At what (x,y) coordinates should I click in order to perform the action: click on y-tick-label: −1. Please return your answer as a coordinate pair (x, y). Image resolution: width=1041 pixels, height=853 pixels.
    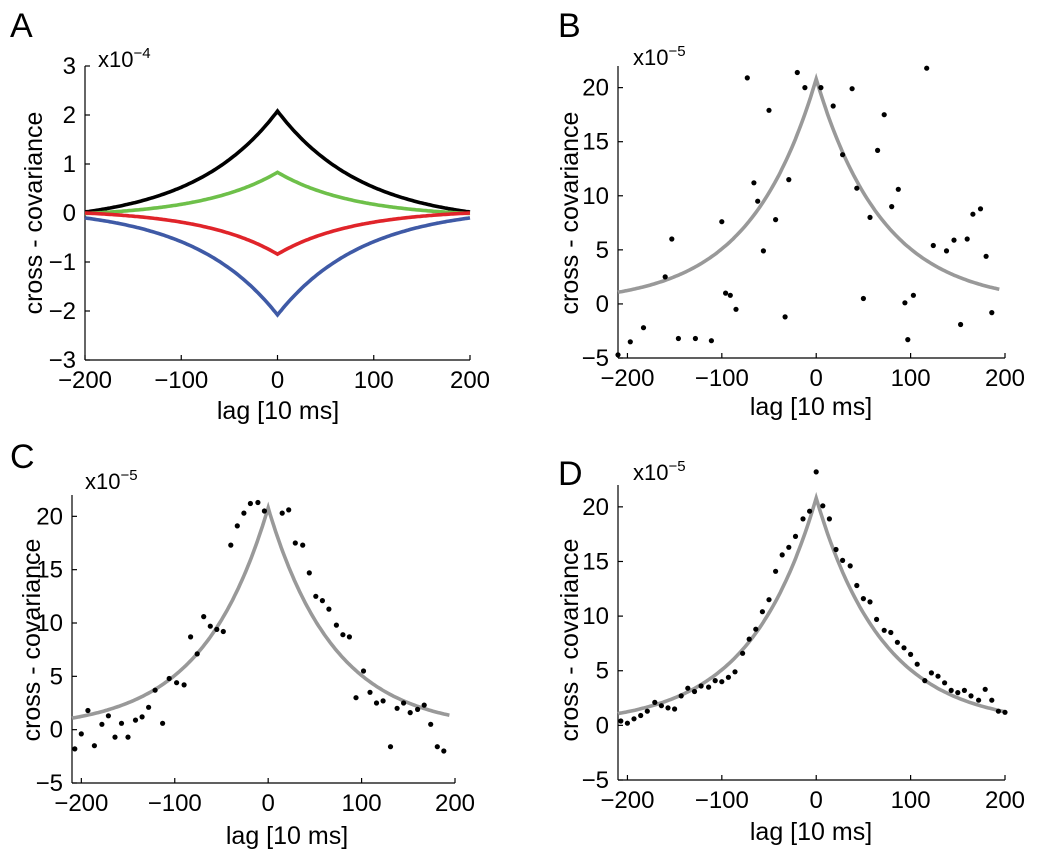
    Looking at the image, I should click on (62, 262).